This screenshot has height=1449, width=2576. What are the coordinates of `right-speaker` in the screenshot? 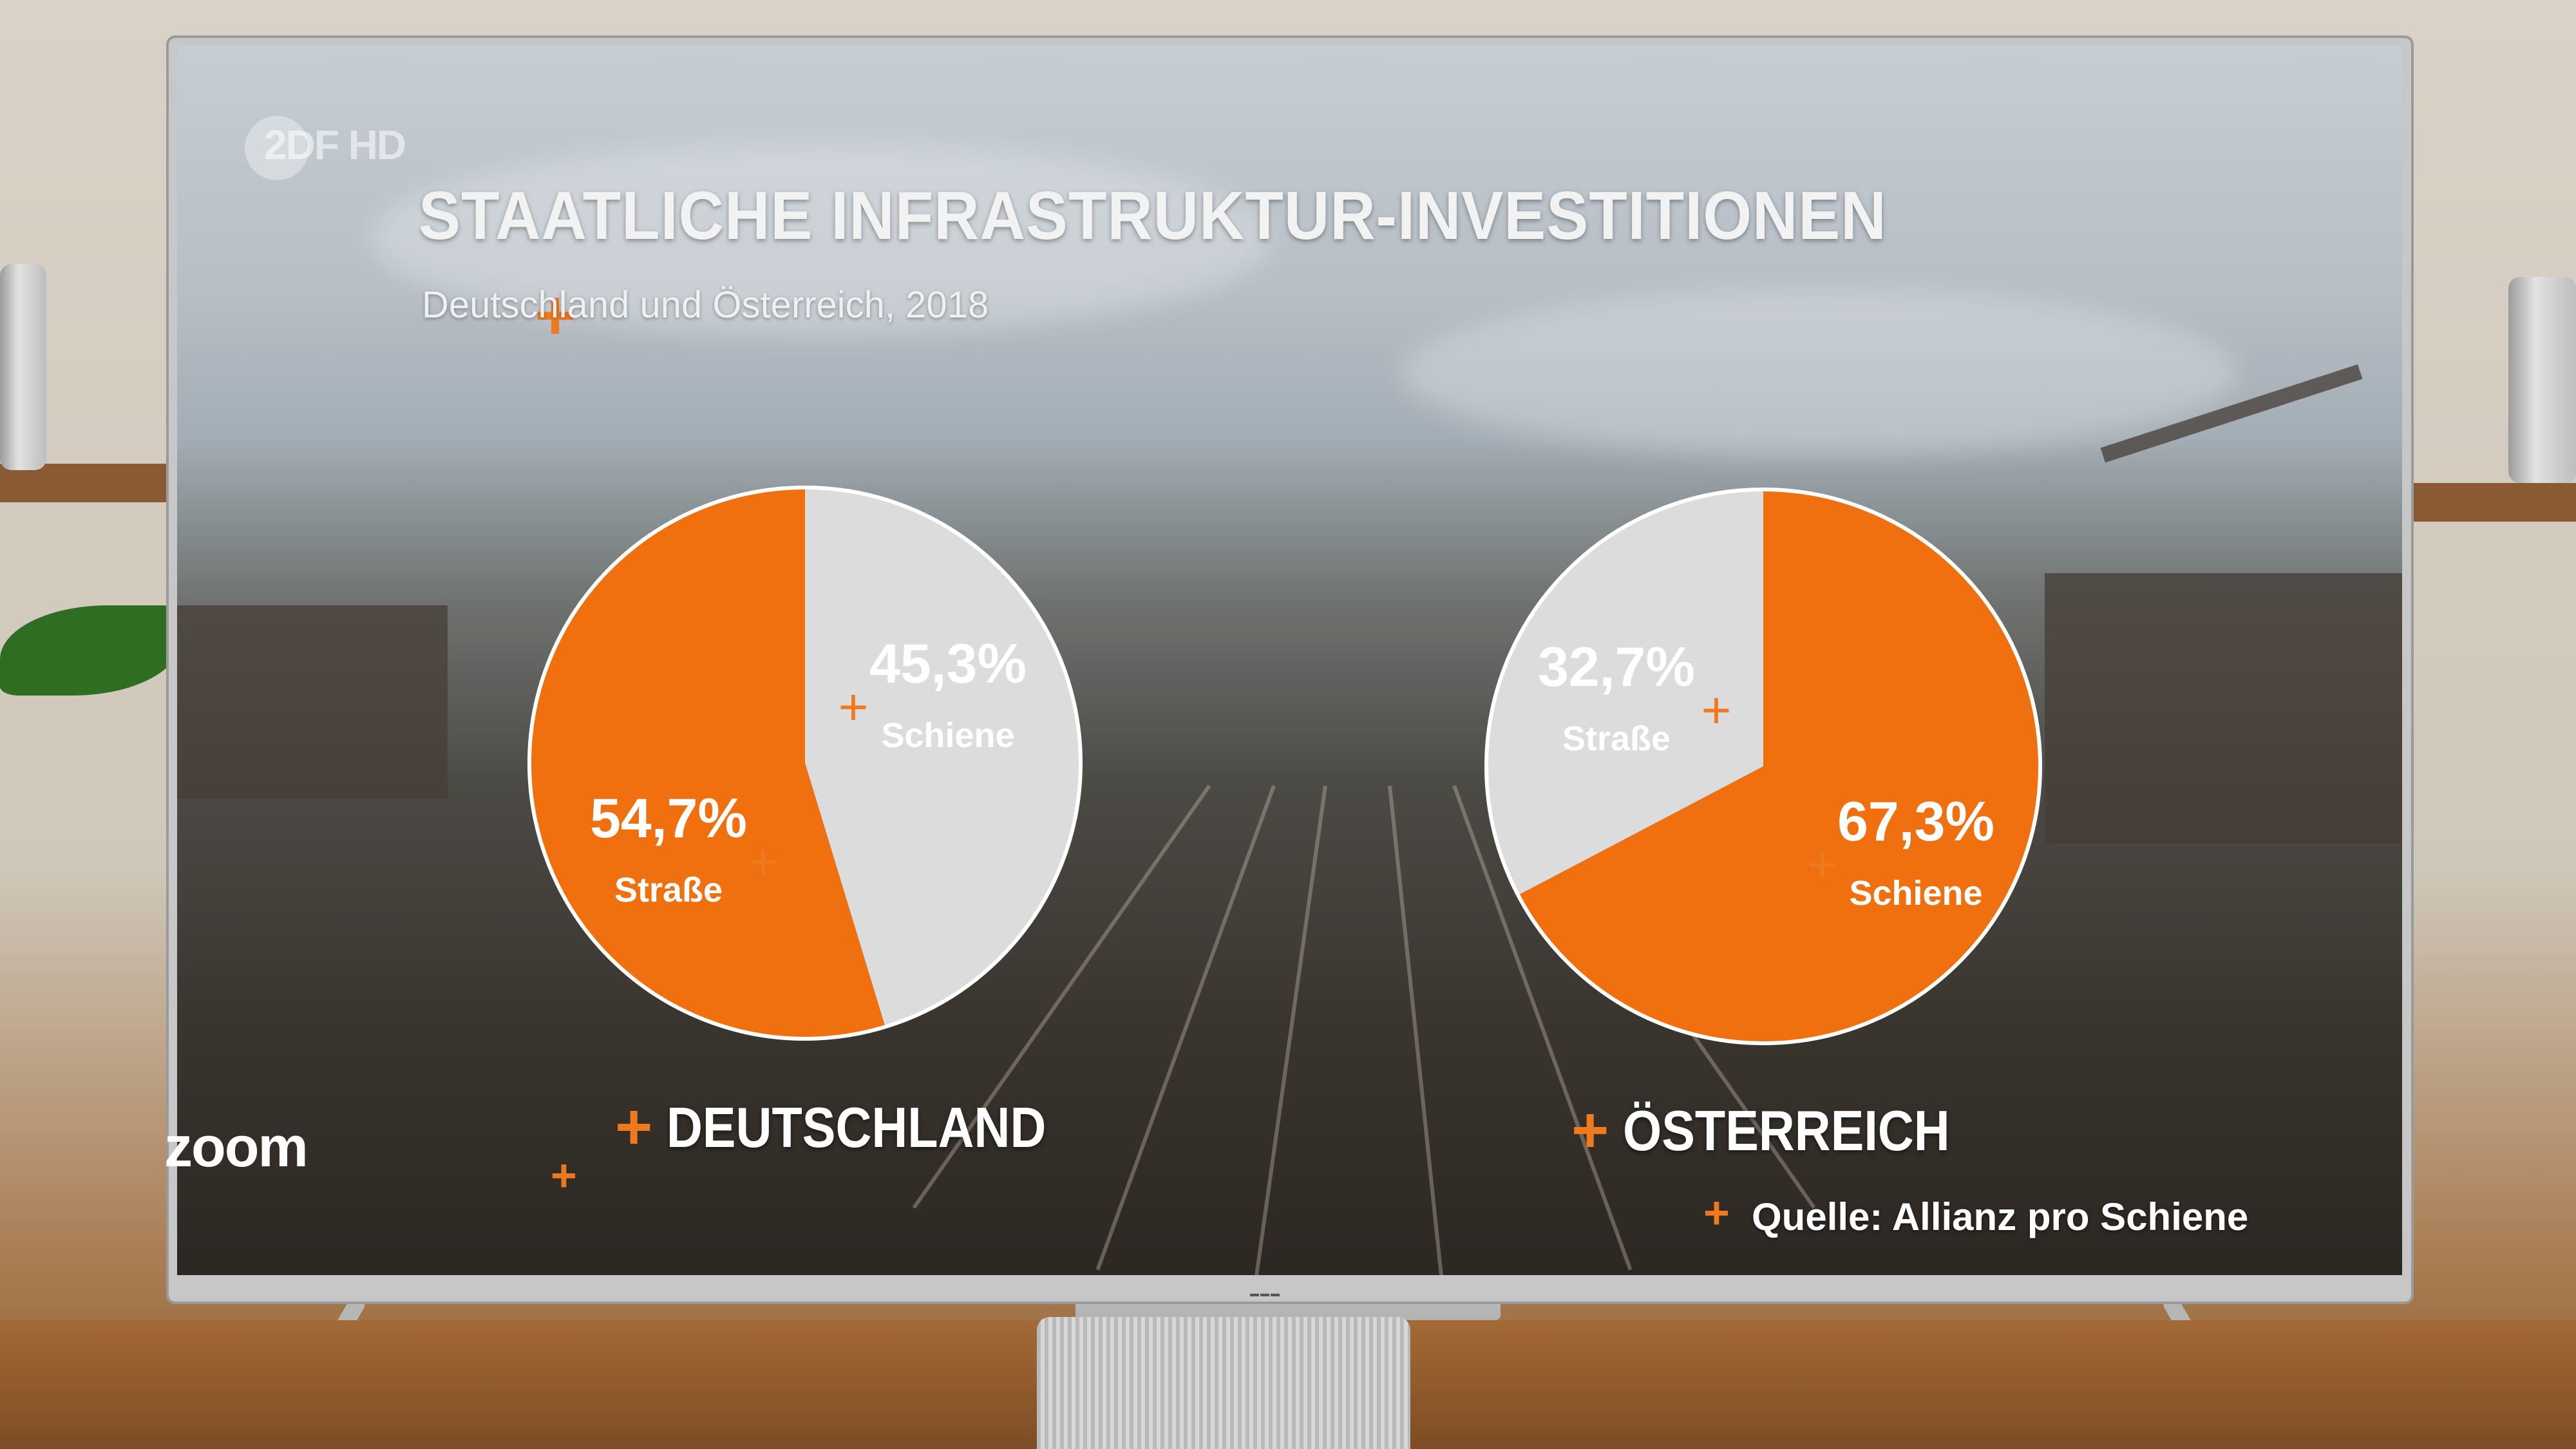 It's located at (2542, 380).